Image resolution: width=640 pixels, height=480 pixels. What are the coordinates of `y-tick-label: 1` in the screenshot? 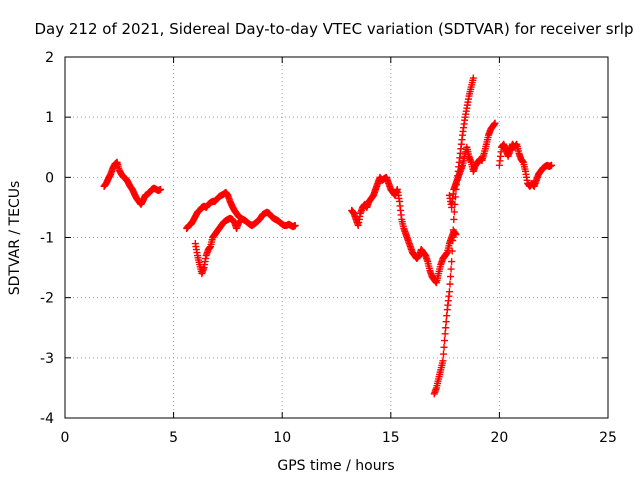 It's located at (49, 118).